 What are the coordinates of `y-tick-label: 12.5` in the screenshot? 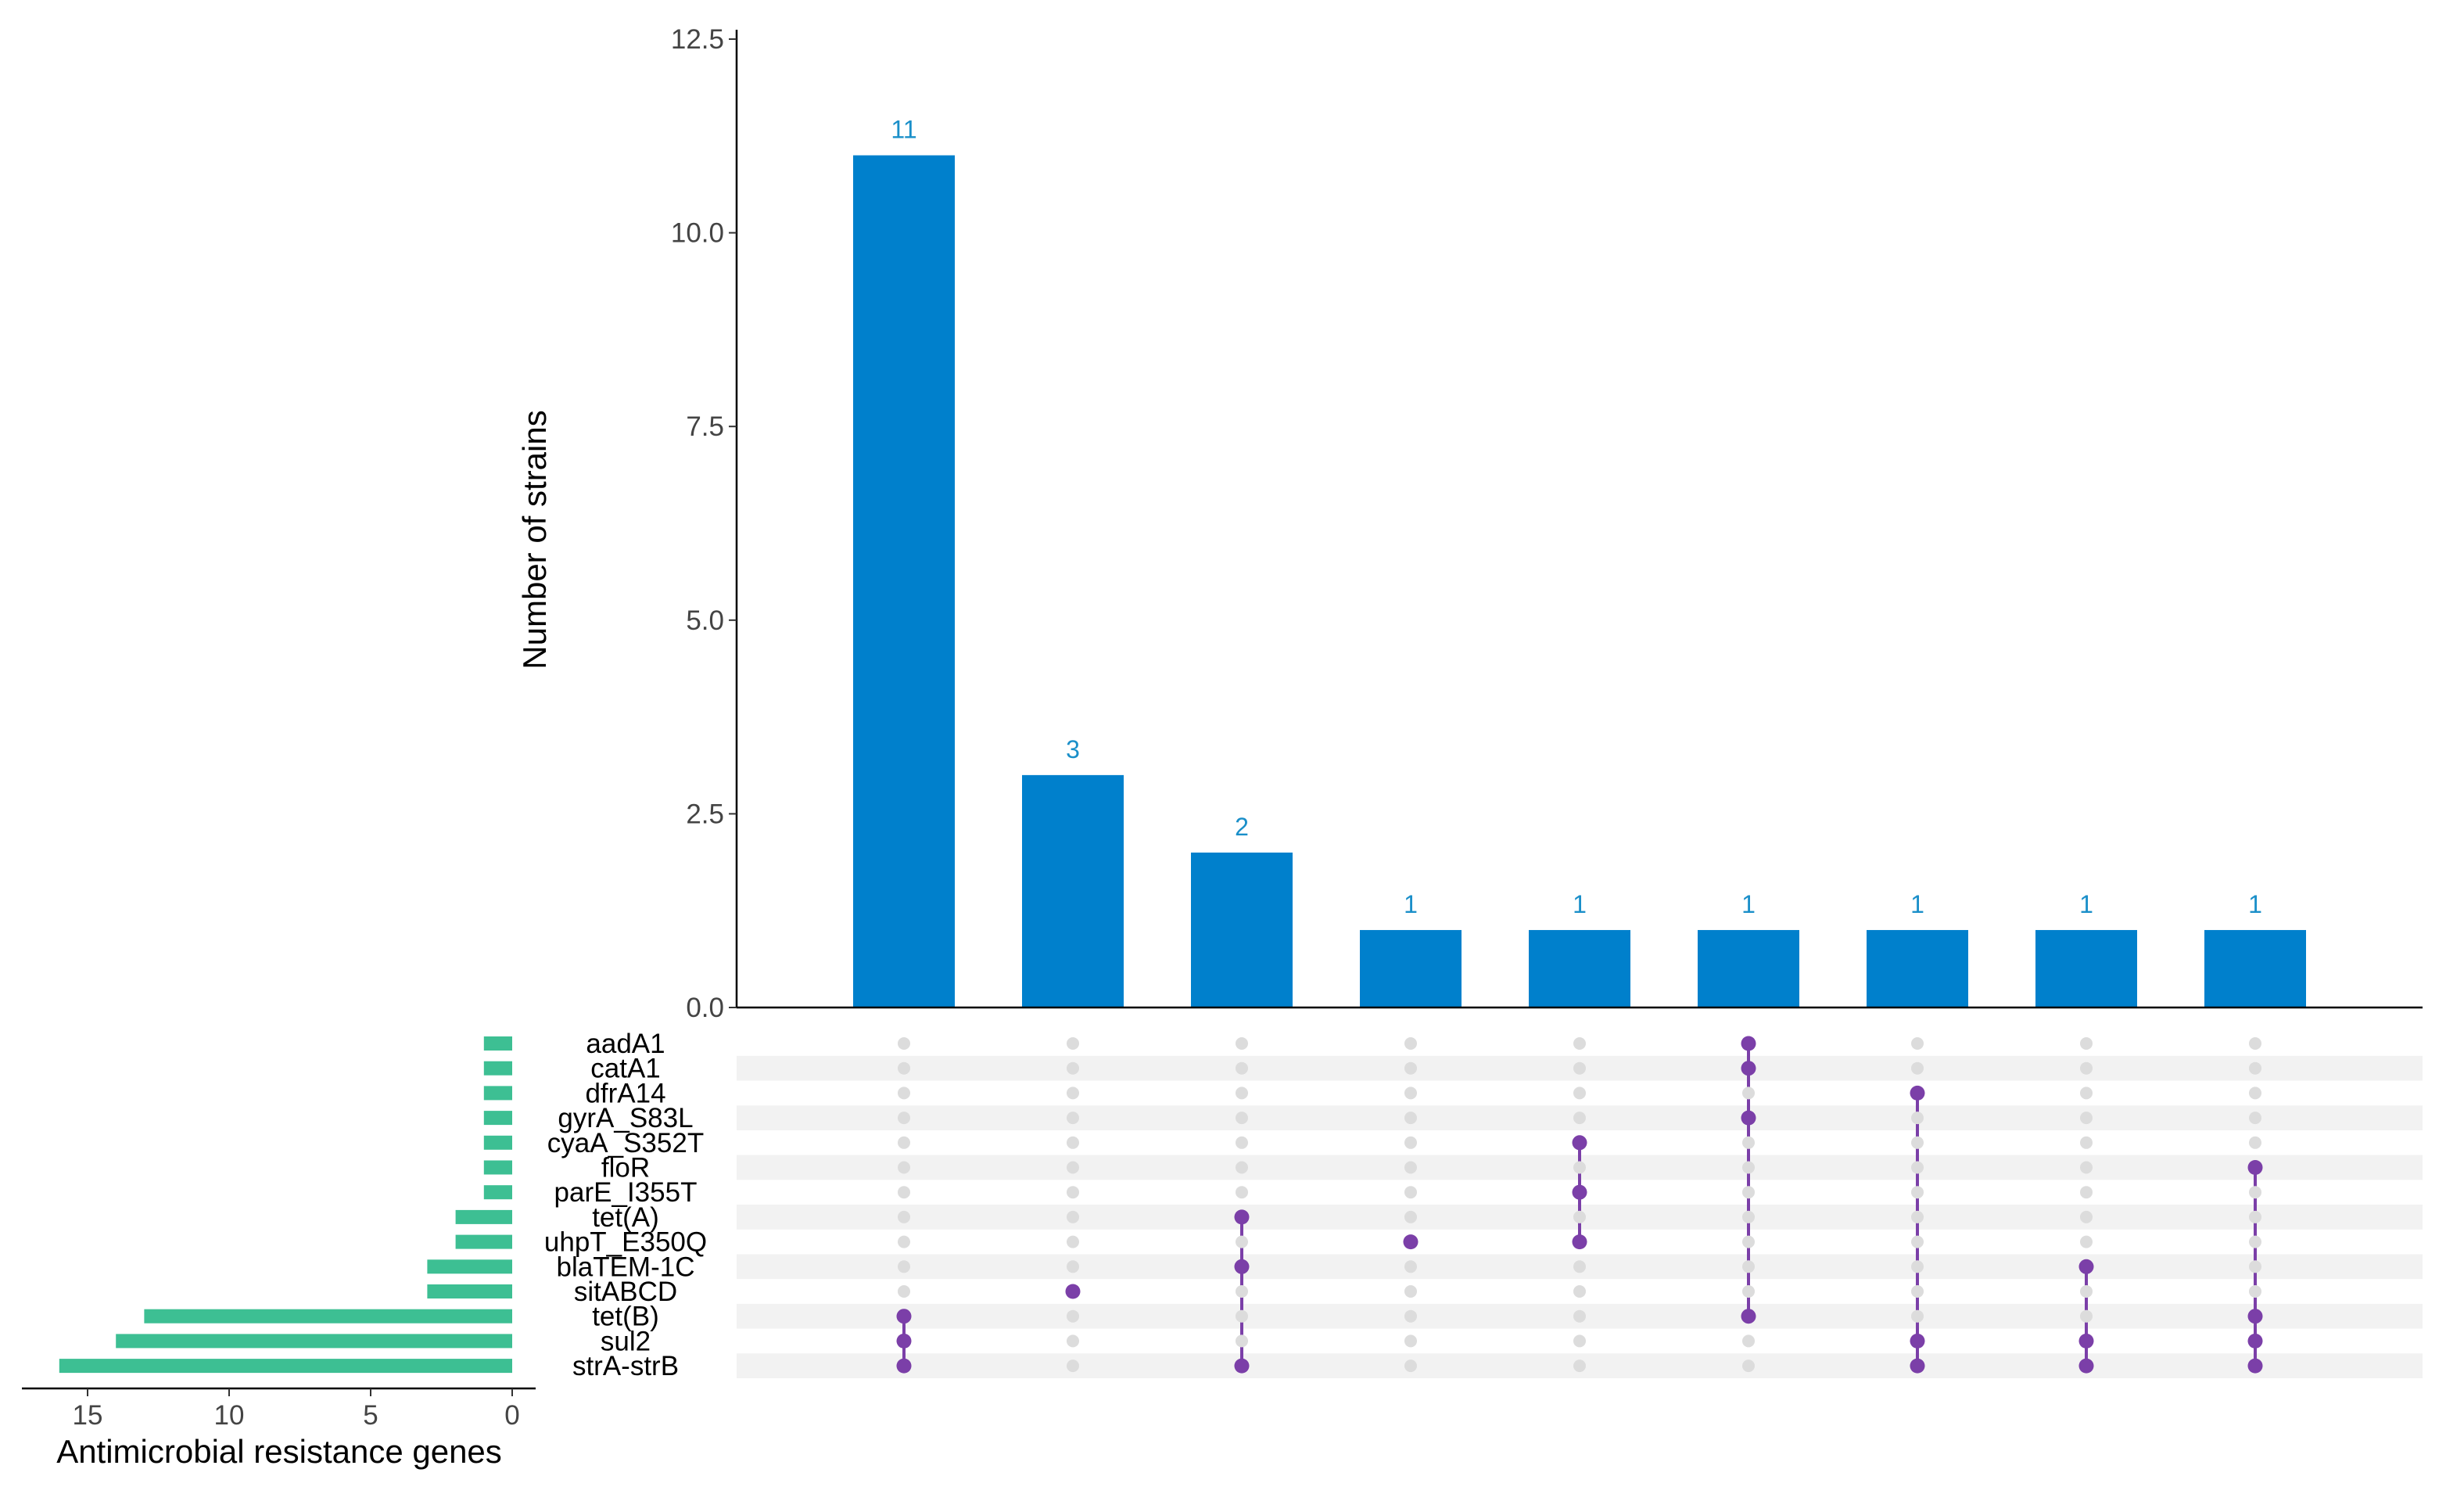 It's located at (697, 39).